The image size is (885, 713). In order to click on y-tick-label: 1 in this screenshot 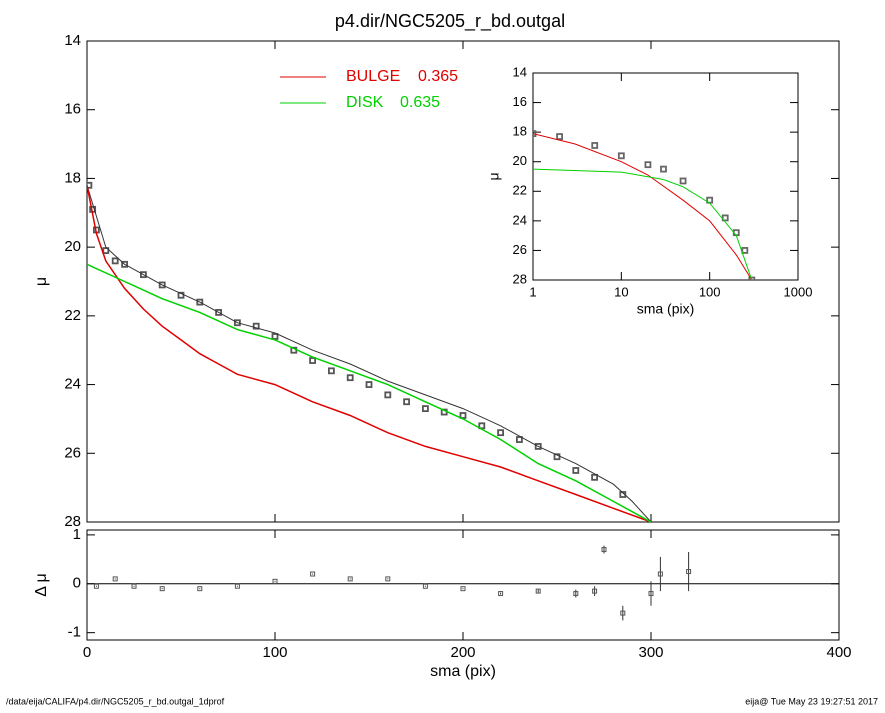, I will do `click(77, 534)`.